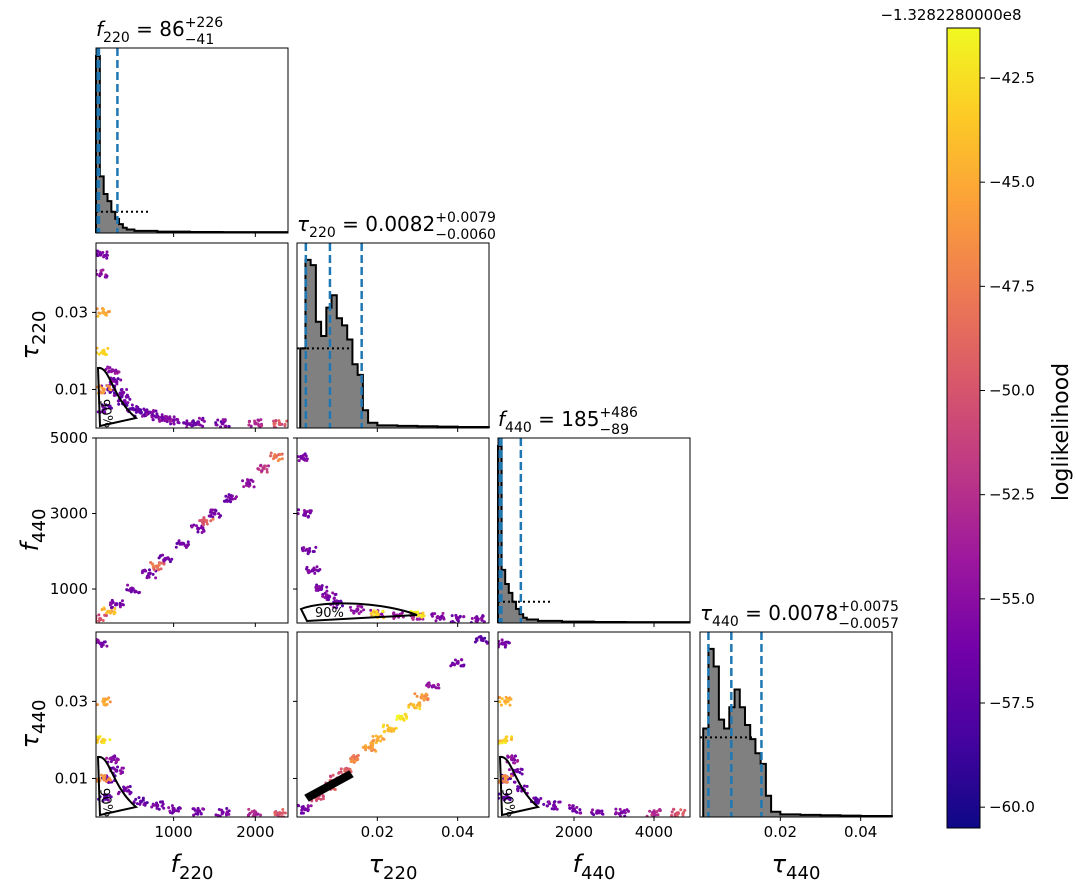 The height and width of the screenshot is (888, 1076). I want to click on x-axis-label-tau440: τ440, so click(796, 867).